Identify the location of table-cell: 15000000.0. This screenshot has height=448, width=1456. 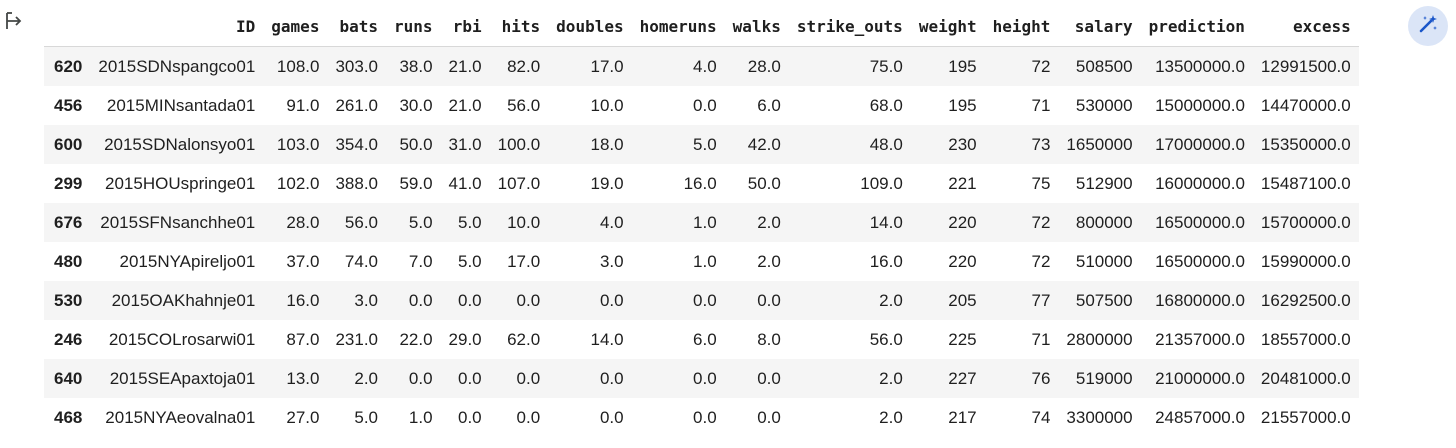
(1200, 105).